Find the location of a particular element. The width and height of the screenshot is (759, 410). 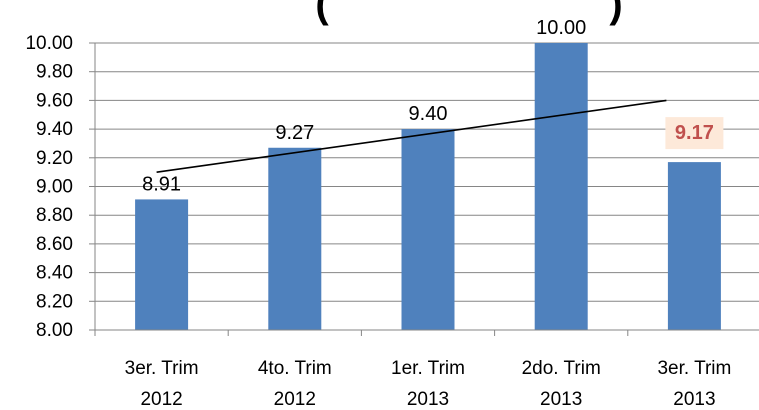

y-tick-label: 9.60 is located at coordinates (54, 100).